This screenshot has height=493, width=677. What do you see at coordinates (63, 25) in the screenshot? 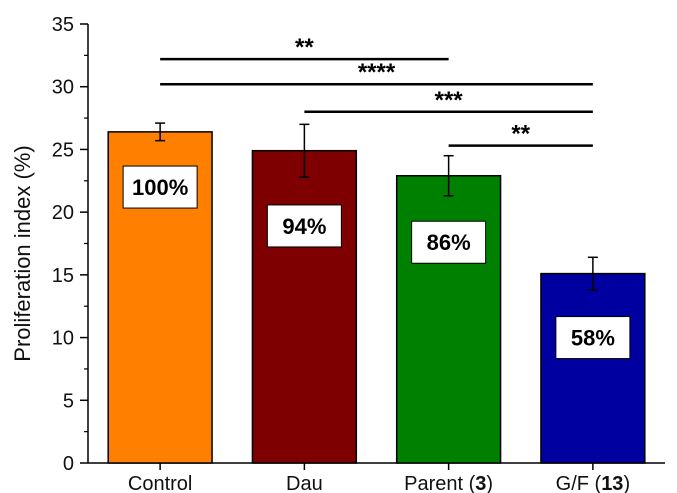
I see `y-tick-label: 35` at bounding box center [63, 25].